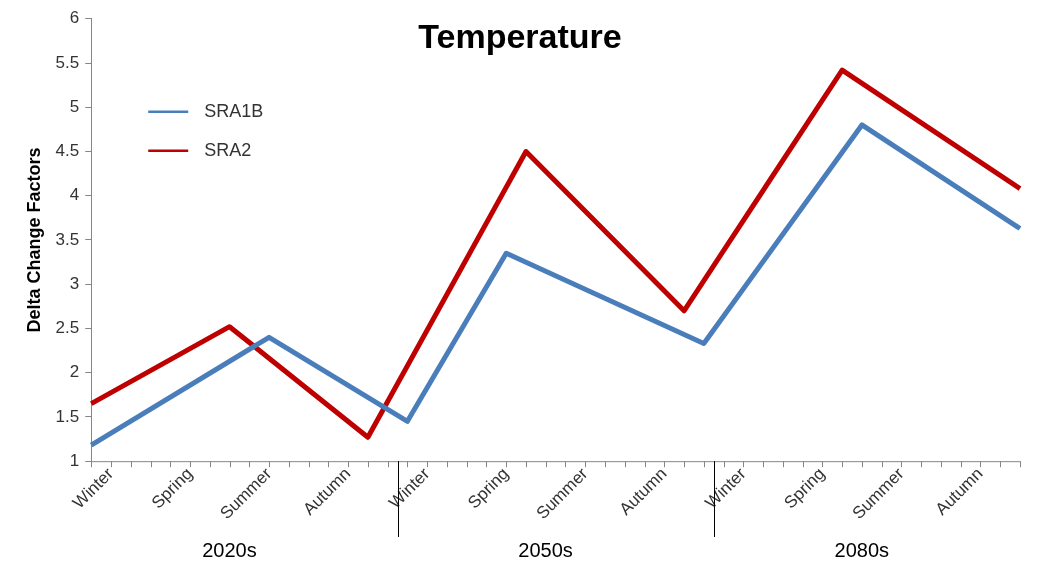 This screenshot has height=587, width=1042. I want to click on text: 2080s, so click(862, 550).